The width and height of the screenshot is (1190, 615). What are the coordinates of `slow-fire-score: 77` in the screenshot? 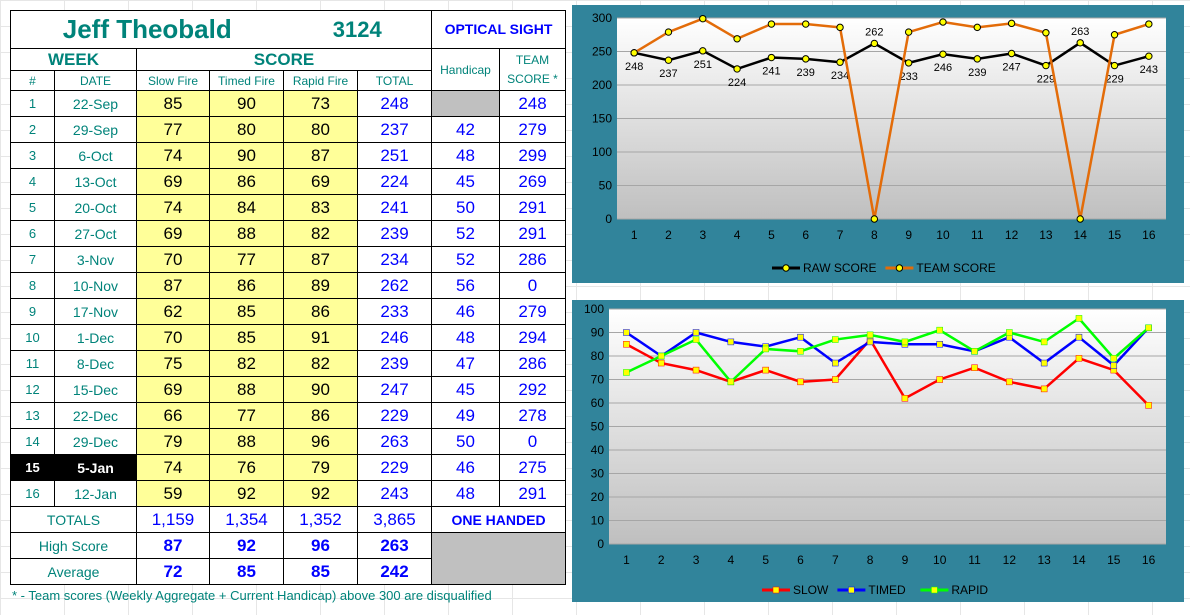 It's located at (173, 129).